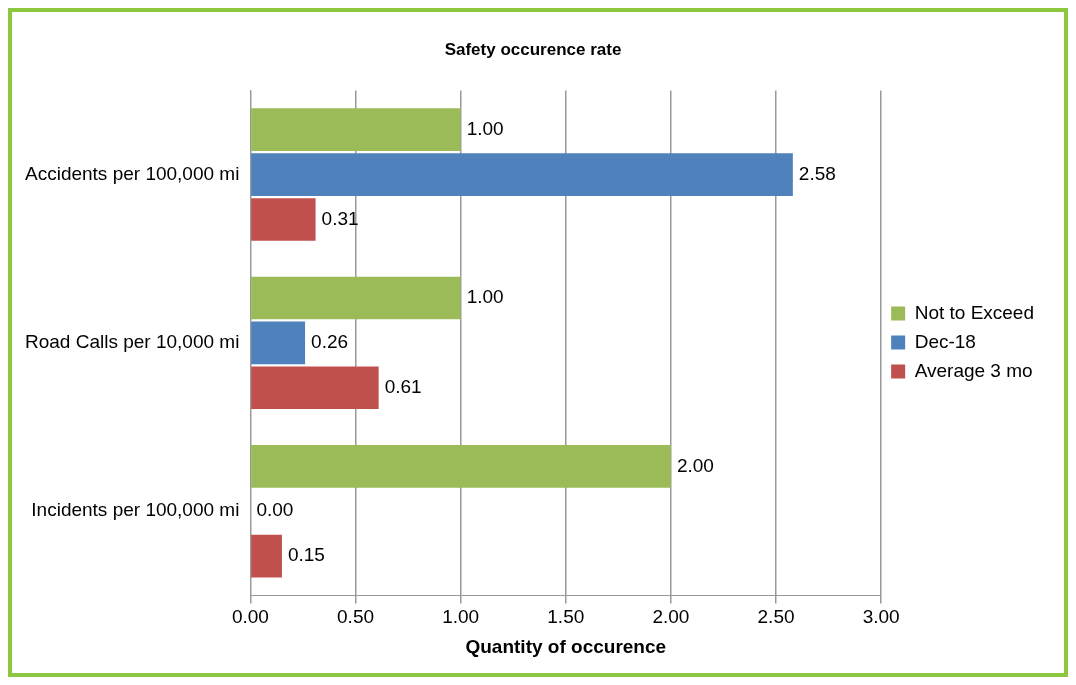  What do you see at coordinates (974, 312) in the screenshot?
I see `legend-label: Not to Exceed` at bounding box center [974, 312].